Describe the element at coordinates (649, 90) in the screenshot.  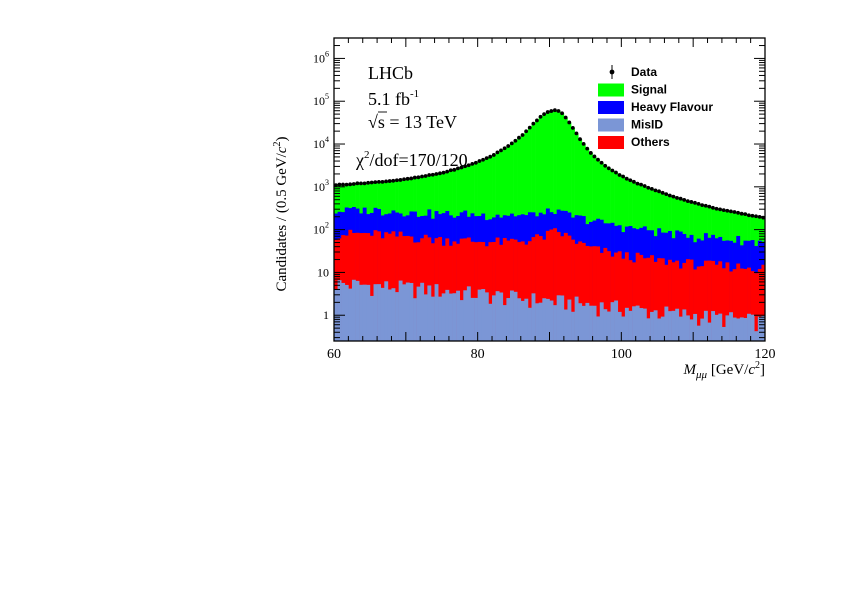
I see `legend-label: Signal` at that location.